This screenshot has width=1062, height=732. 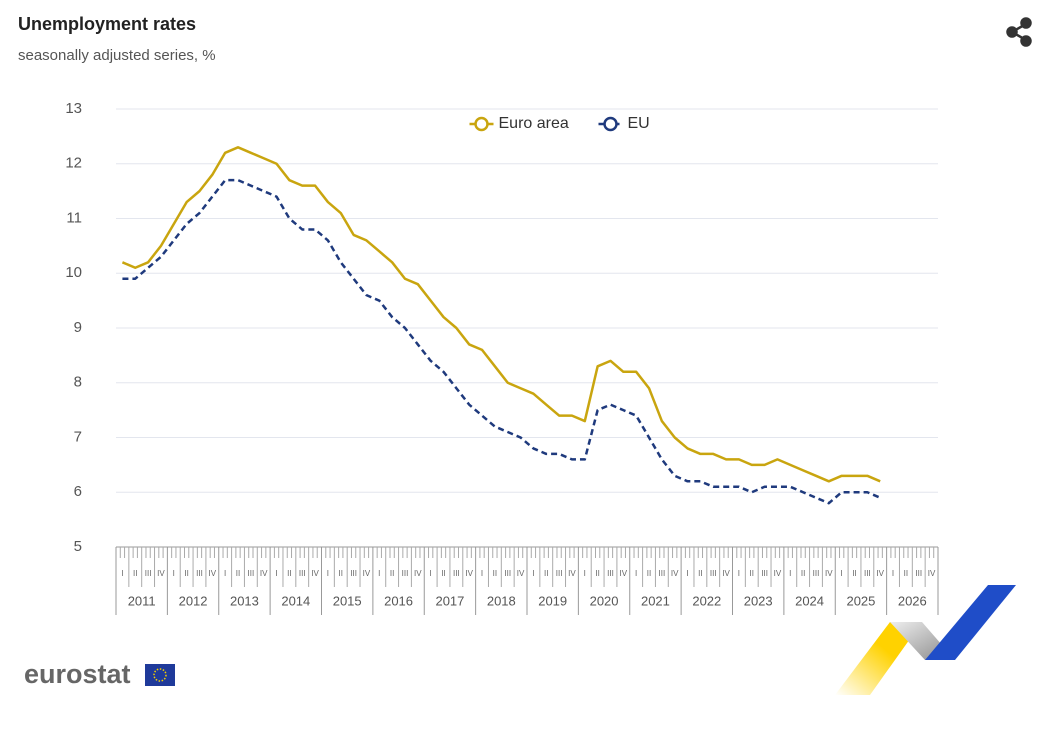 I want to click on x-tick-label: 2012, so click(x=193, y=600).